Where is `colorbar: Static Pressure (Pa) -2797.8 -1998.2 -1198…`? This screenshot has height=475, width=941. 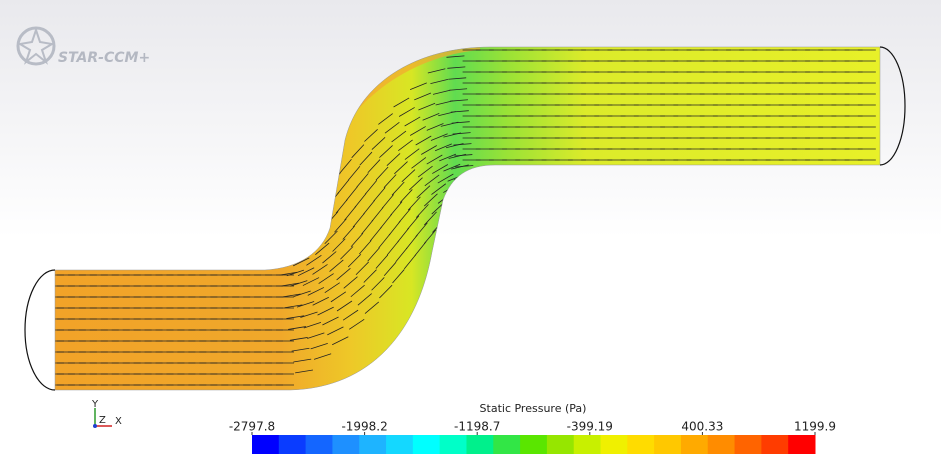
colorbar: Static Pressure (Pa) -2797.8 -1998.2 -1198… is located at coordinates (532, 428).